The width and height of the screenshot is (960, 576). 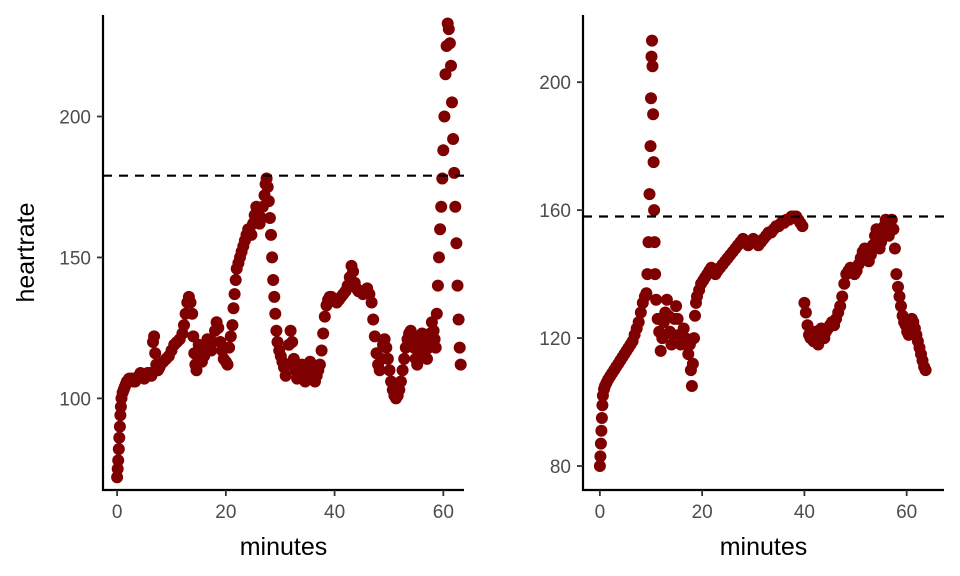 What do you see at coordinates (334, 512) in the screenshot?
I see `x-tick-label: 40` at bounding box center [334, 512].